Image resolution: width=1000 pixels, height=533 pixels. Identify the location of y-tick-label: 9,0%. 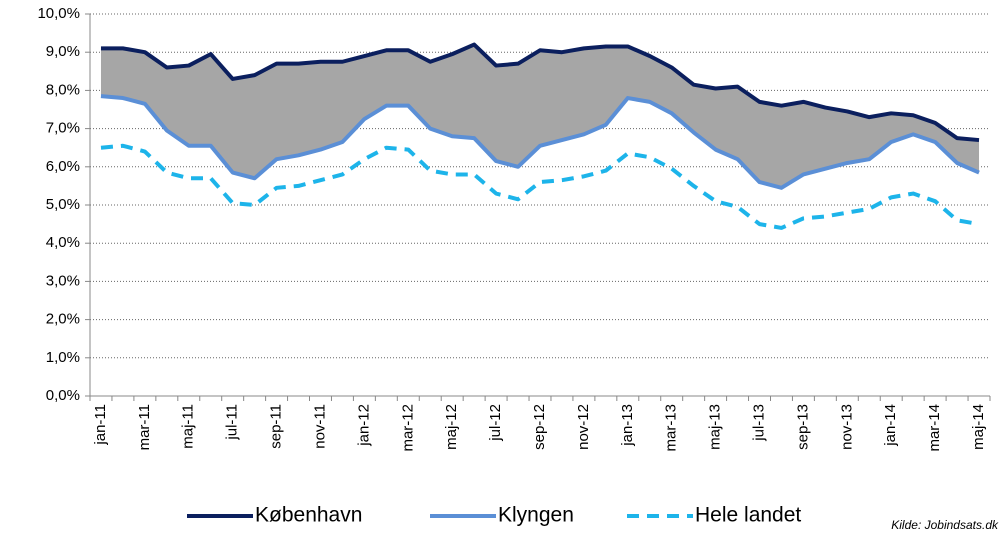
(63, 51).